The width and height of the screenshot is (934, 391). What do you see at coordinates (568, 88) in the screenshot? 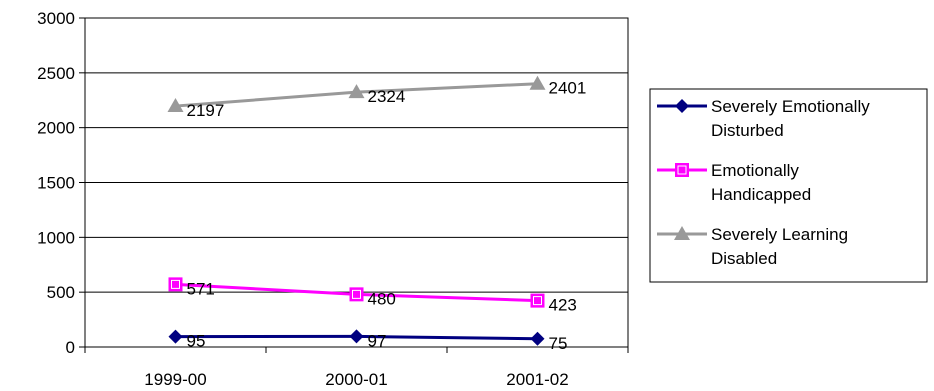
I see `data-label: 2401` at bounding box center [568, 88].